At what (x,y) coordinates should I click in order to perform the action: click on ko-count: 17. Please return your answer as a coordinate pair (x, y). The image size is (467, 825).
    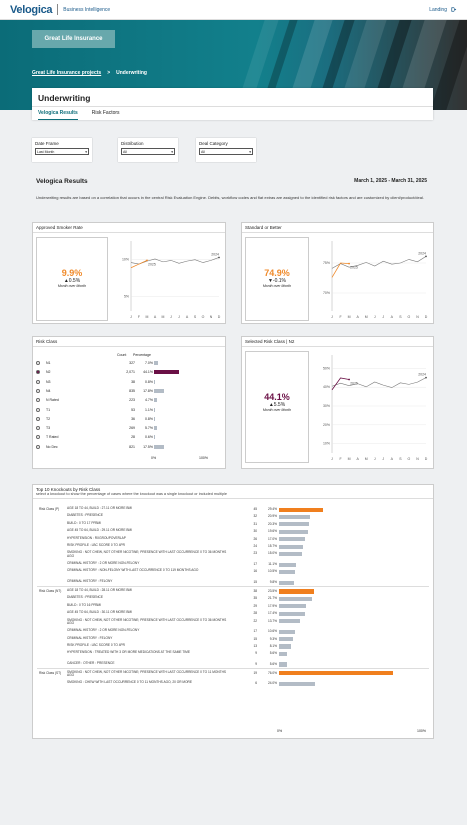
    Looking at the image, I should click on (255, 564).